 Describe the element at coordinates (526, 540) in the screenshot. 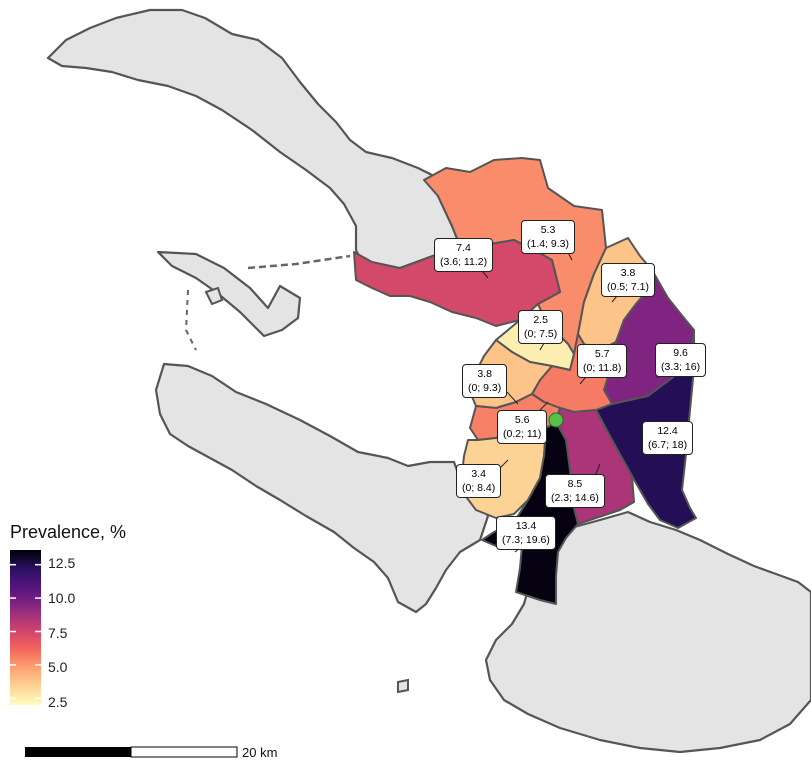

I see `value-label-interval: (7.3; 19.6)` at that location.